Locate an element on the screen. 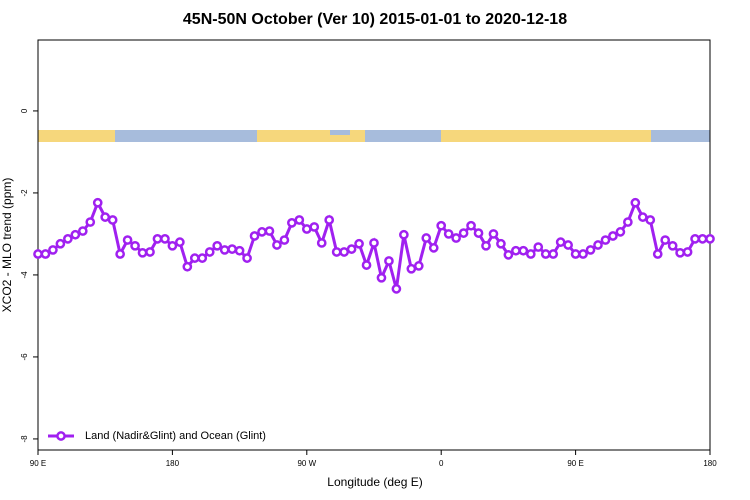 The height and width of the screenshot is (500, 750). x-axis-label: Longitude (deg E) is located at coordinates (374, 482).